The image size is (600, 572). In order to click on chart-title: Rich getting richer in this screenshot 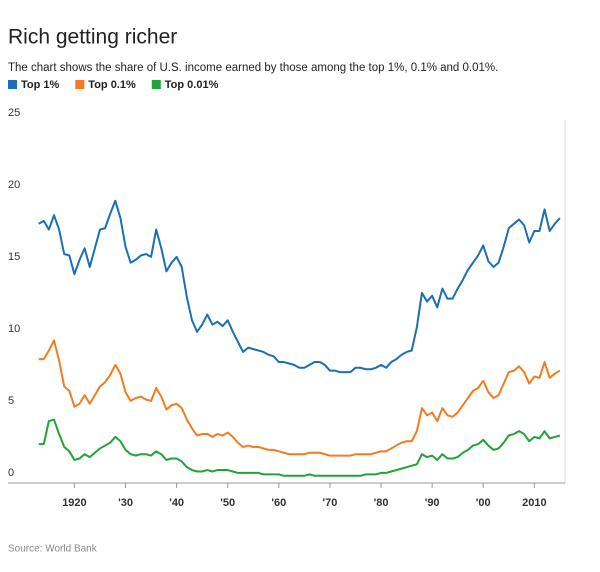, I will do `click(92, 37)`.